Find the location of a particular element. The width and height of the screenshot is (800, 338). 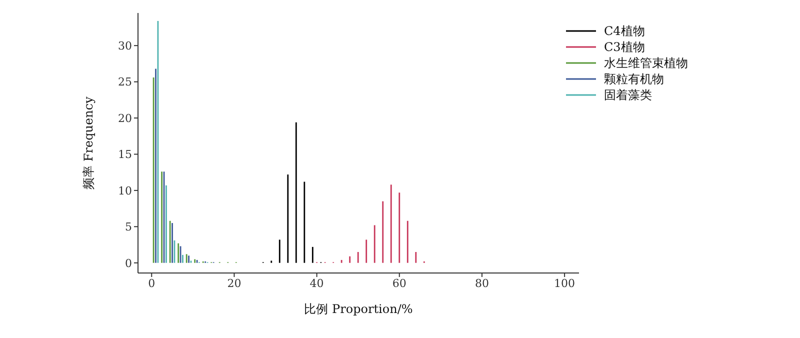

x-tick-label: 40 is located at coordinates (317, 283).